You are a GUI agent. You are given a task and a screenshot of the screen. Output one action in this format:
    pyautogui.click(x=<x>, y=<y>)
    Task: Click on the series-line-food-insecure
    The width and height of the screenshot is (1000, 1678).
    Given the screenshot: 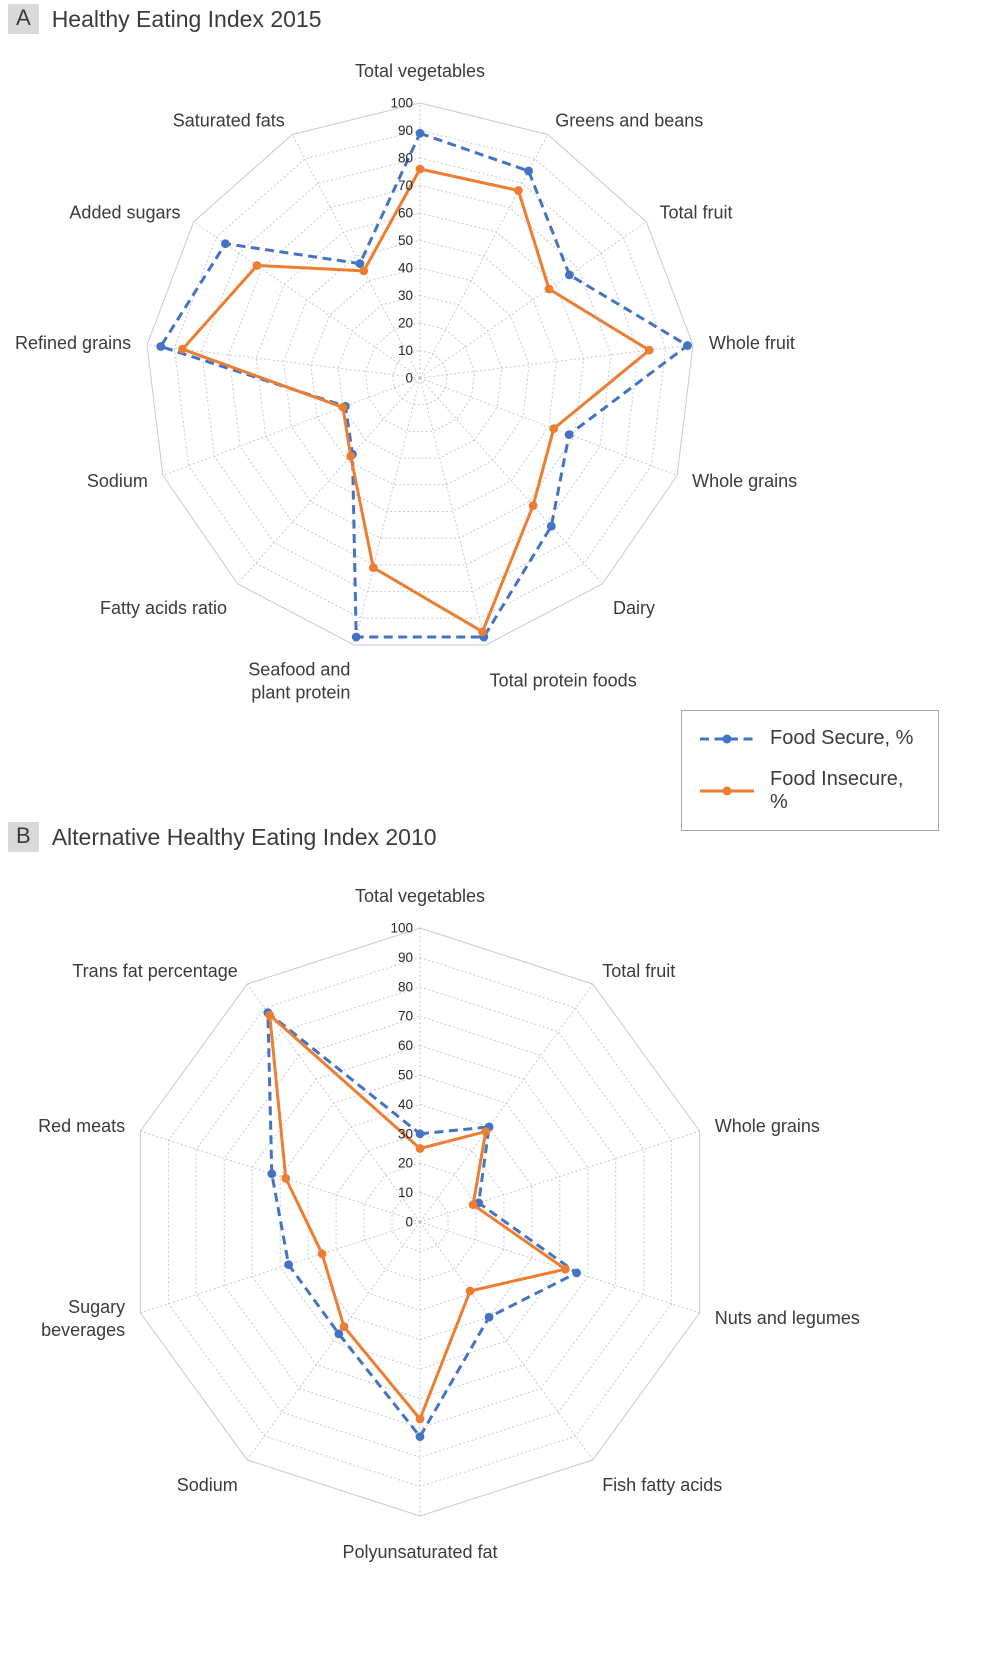 What is the action you would take?
    pyautogui.click(x=416, y=400)
    